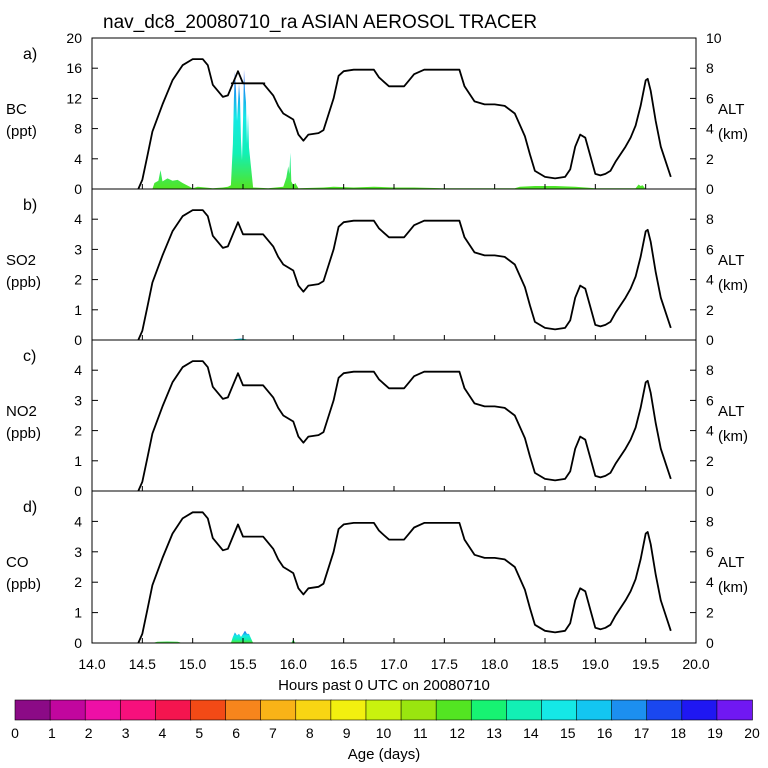 This screenshot has height=768, width=768. What do you see at coordinates (444, 664) in the screenshot?
I see `x-tick-label: 17.5` at bounding box center [444, 664].